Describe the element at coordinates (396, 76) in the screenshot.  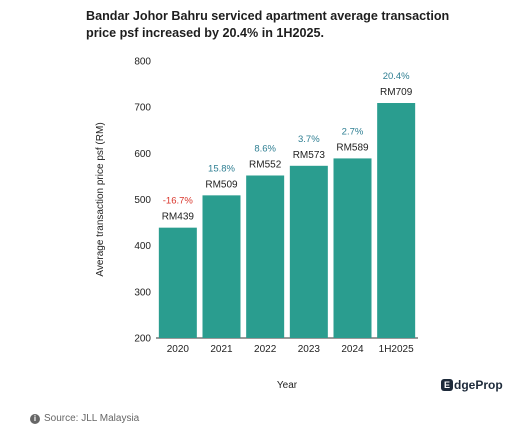
I see `bar-change-label: 20.4%` at that location.